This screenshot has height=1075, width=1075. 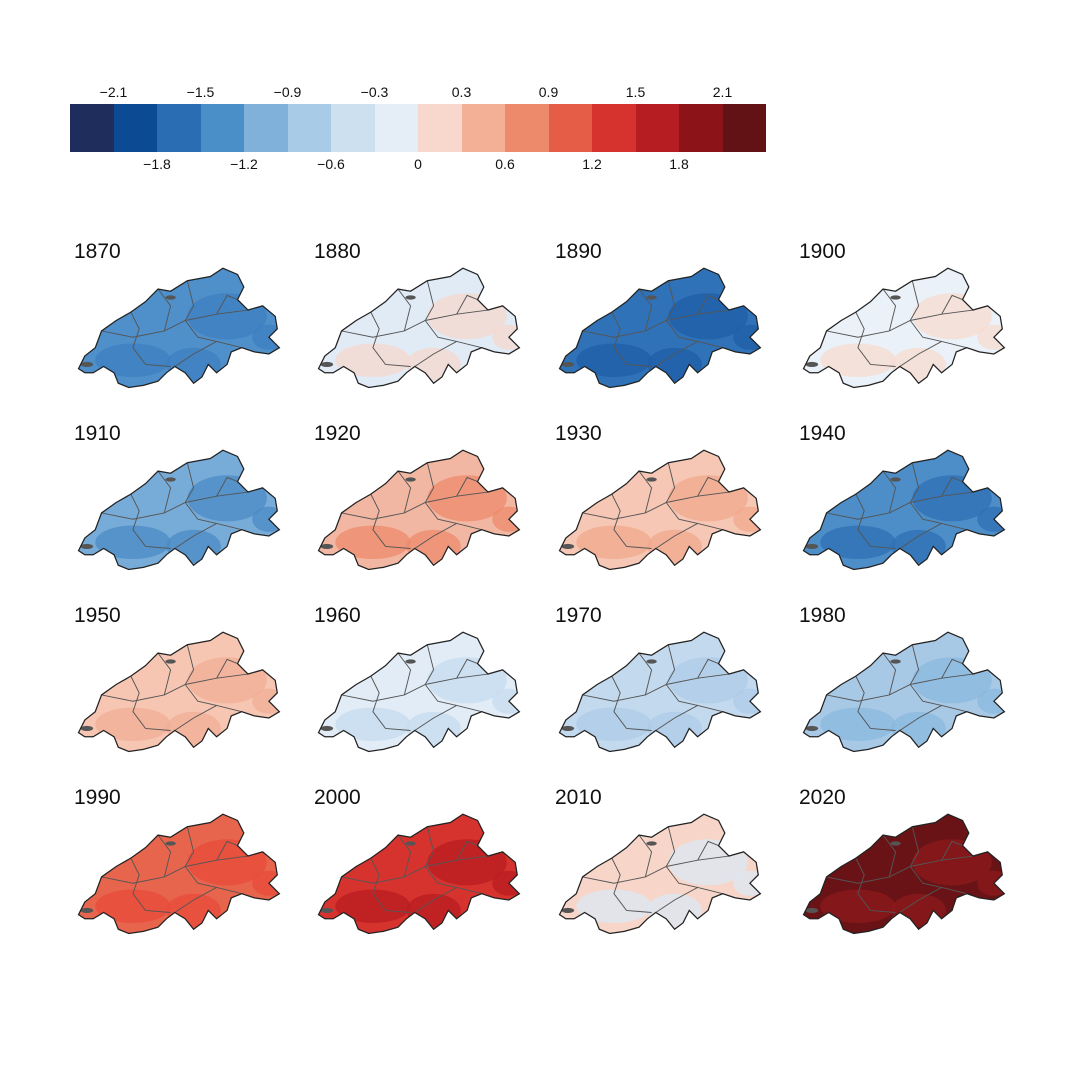 What do you see at coordinates (287, 92) in the screenshot?
I see `legend-tick-label: −0.9` at bounding box center [287, 92].